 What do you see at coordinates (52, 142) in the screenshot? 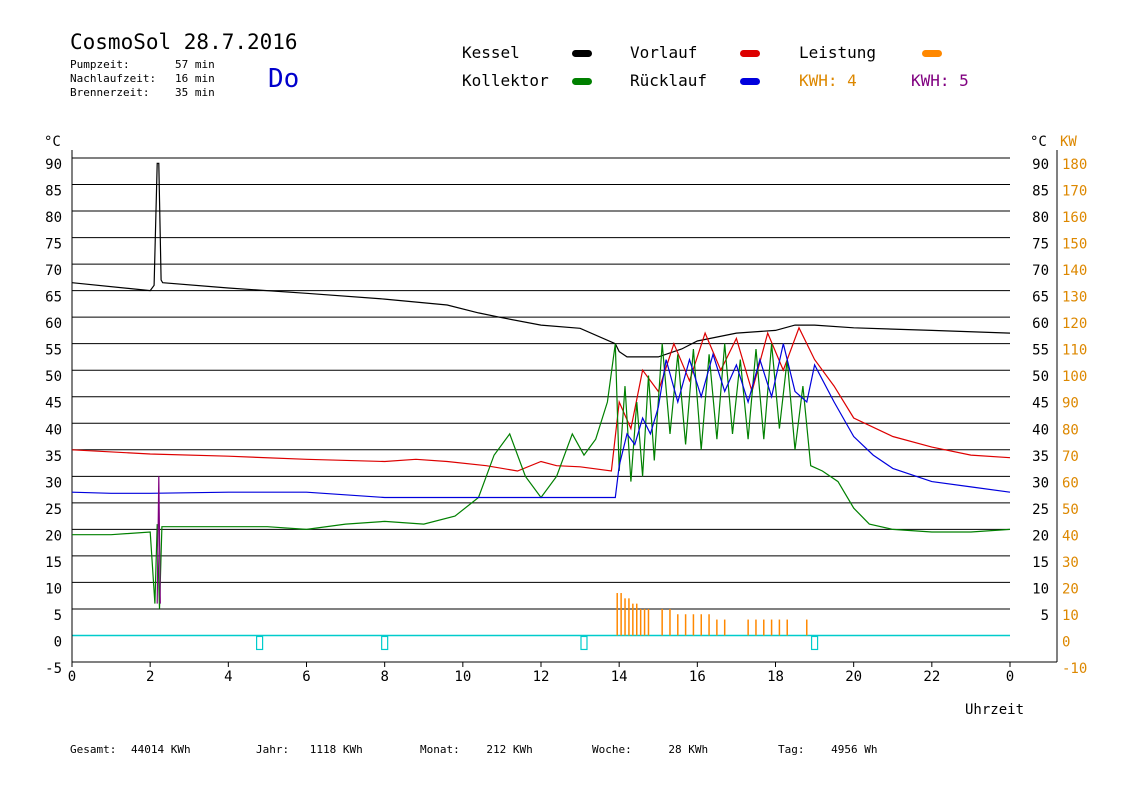
I see `y-axis-left-unit: °C` at bounding box center [52, 142].